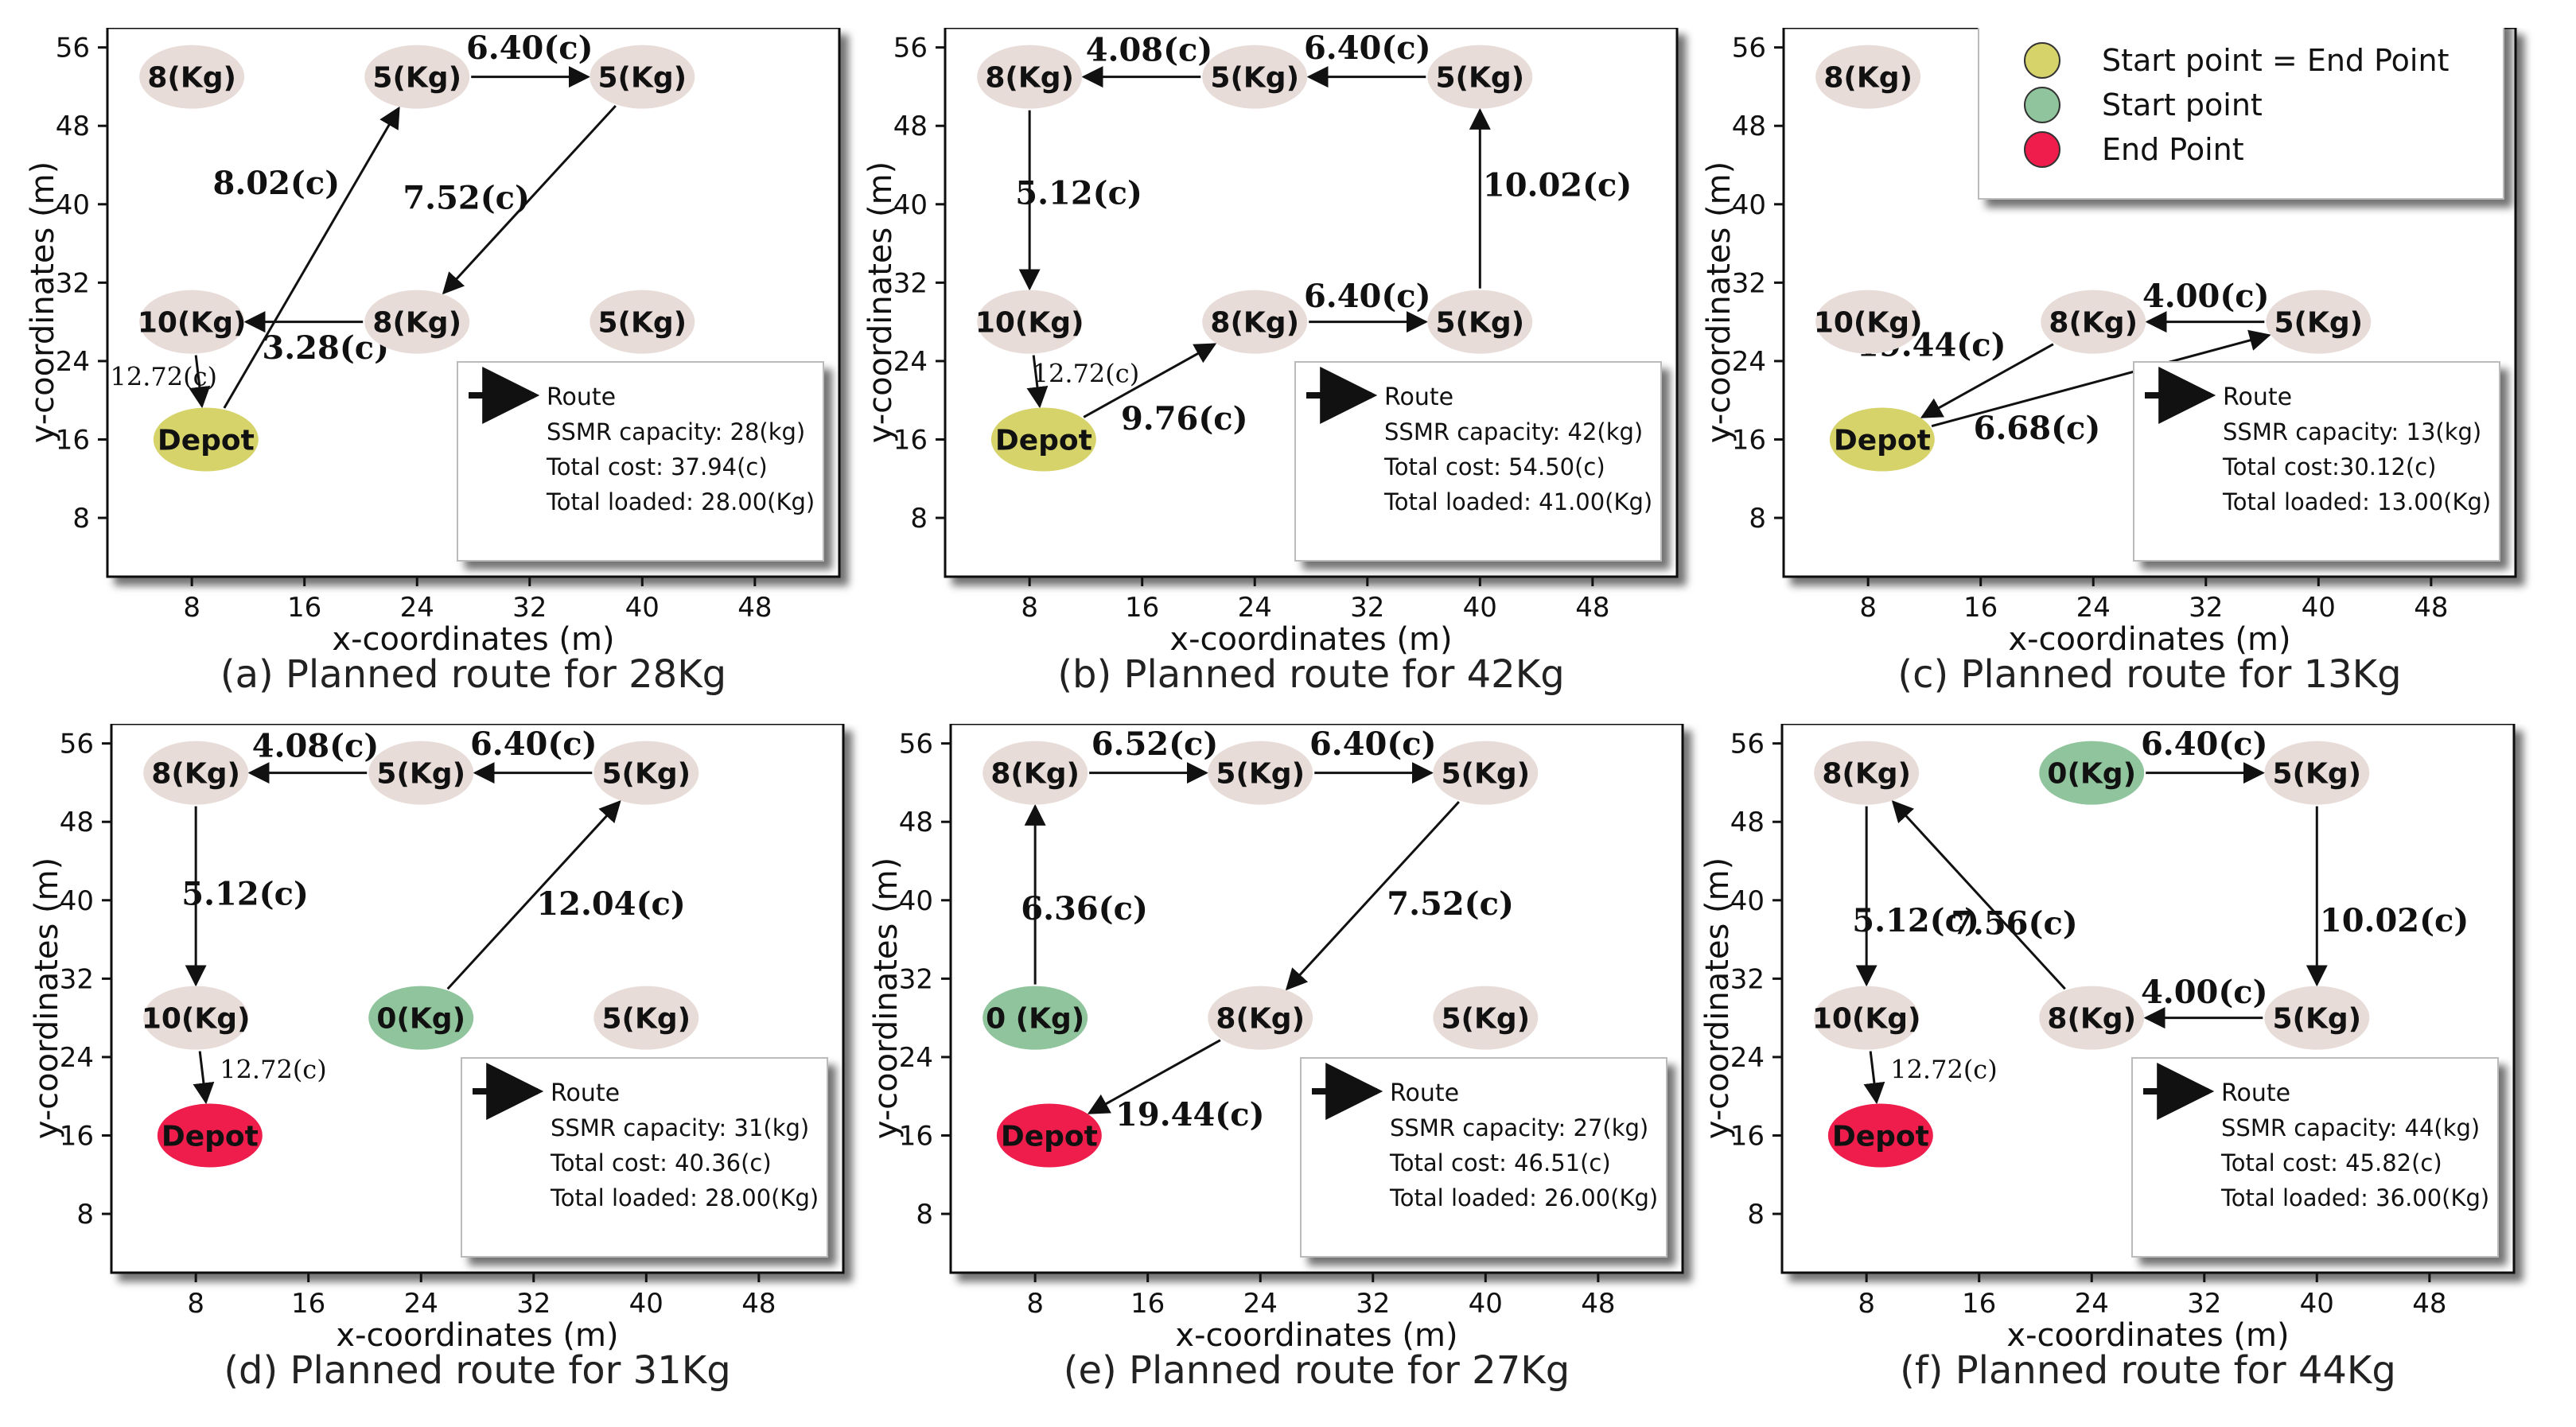  What do you see at coordinates (1142, 608) in the screenshot?
I see `x-tick-label: 16` at bounding box center [1142, 608].